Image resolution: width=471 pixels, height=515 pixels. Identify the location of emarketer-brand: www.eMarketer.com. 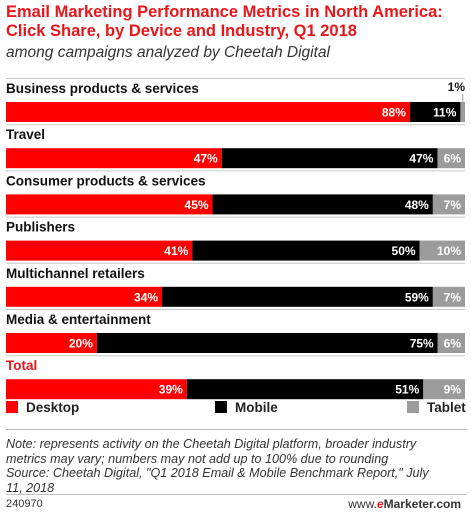
(404, 504).